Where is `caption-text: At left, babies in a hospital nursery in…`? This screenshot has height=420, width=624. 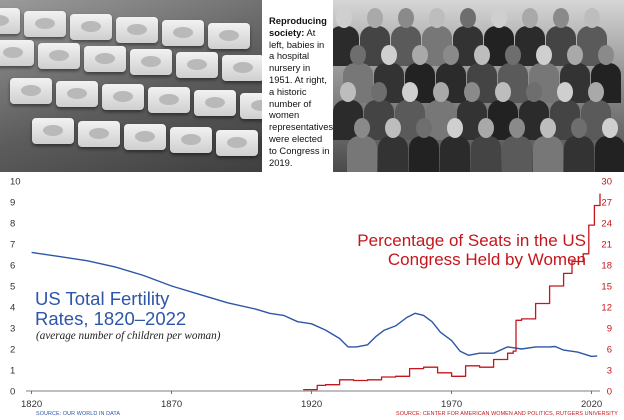
caption-text: At left, babies in a hospital nursery in… is located at coordinates (301, 97).